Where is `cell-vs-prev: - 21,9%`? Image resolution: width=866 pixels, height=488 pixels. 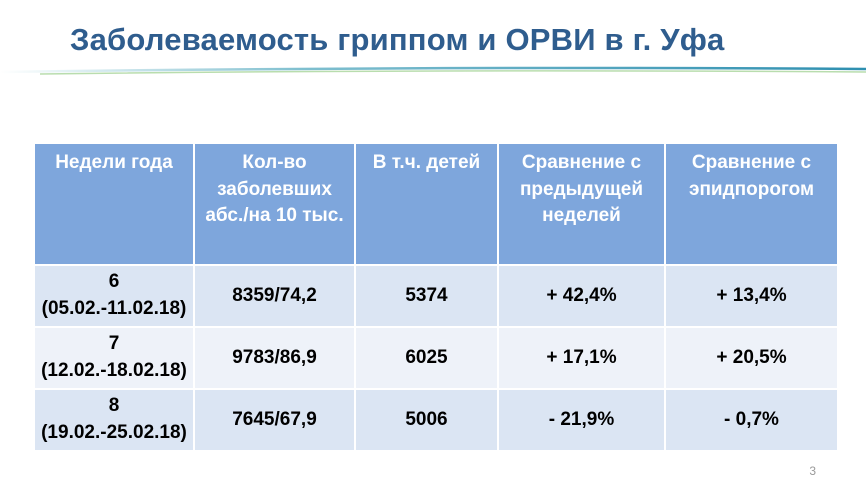 cell-vs-prev: - 21,9% is located at coordinates (581, 420).